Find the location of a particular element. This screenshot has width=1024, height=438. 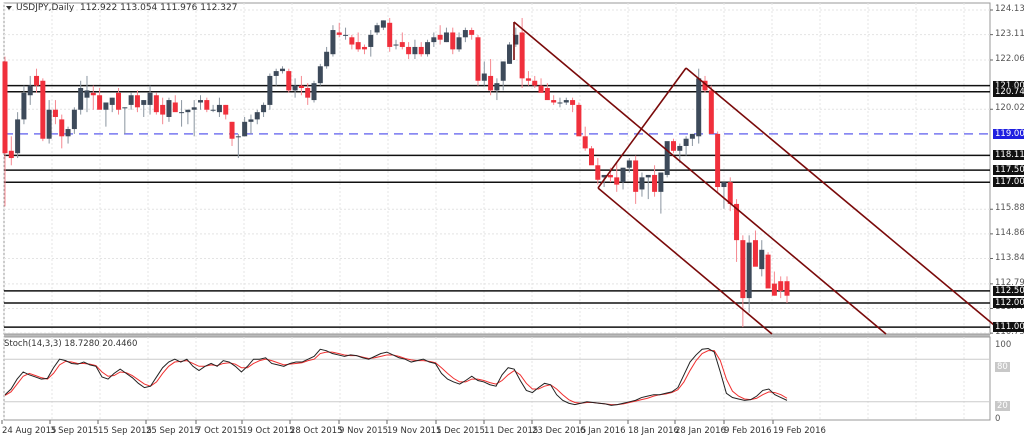

stoch-main-line is located at coordinates (396, 377).